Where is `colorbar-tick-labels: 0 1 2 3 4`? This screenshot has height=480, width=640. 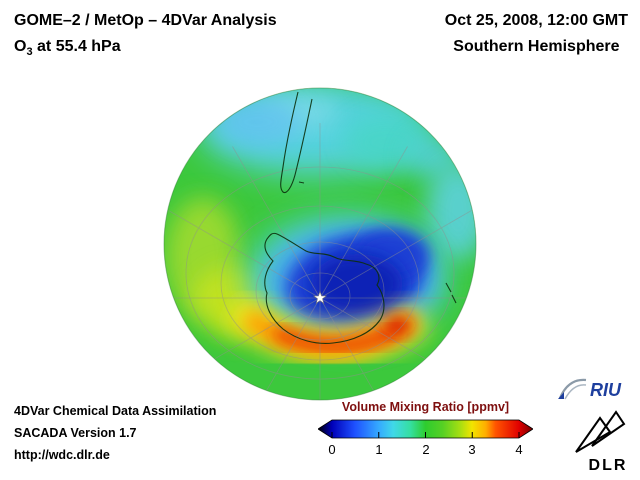
colorbar-tick-labels: 0 1 2 3 4 is located at coordinates (425, 450).